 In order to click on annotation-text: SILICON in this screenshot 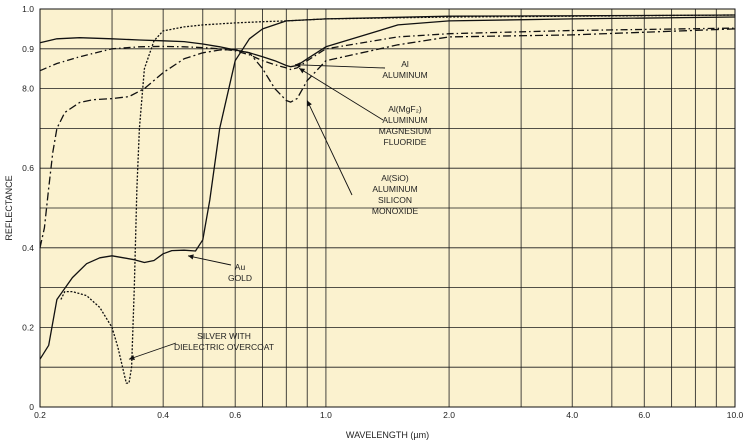, I will do `click(395, 200)`.